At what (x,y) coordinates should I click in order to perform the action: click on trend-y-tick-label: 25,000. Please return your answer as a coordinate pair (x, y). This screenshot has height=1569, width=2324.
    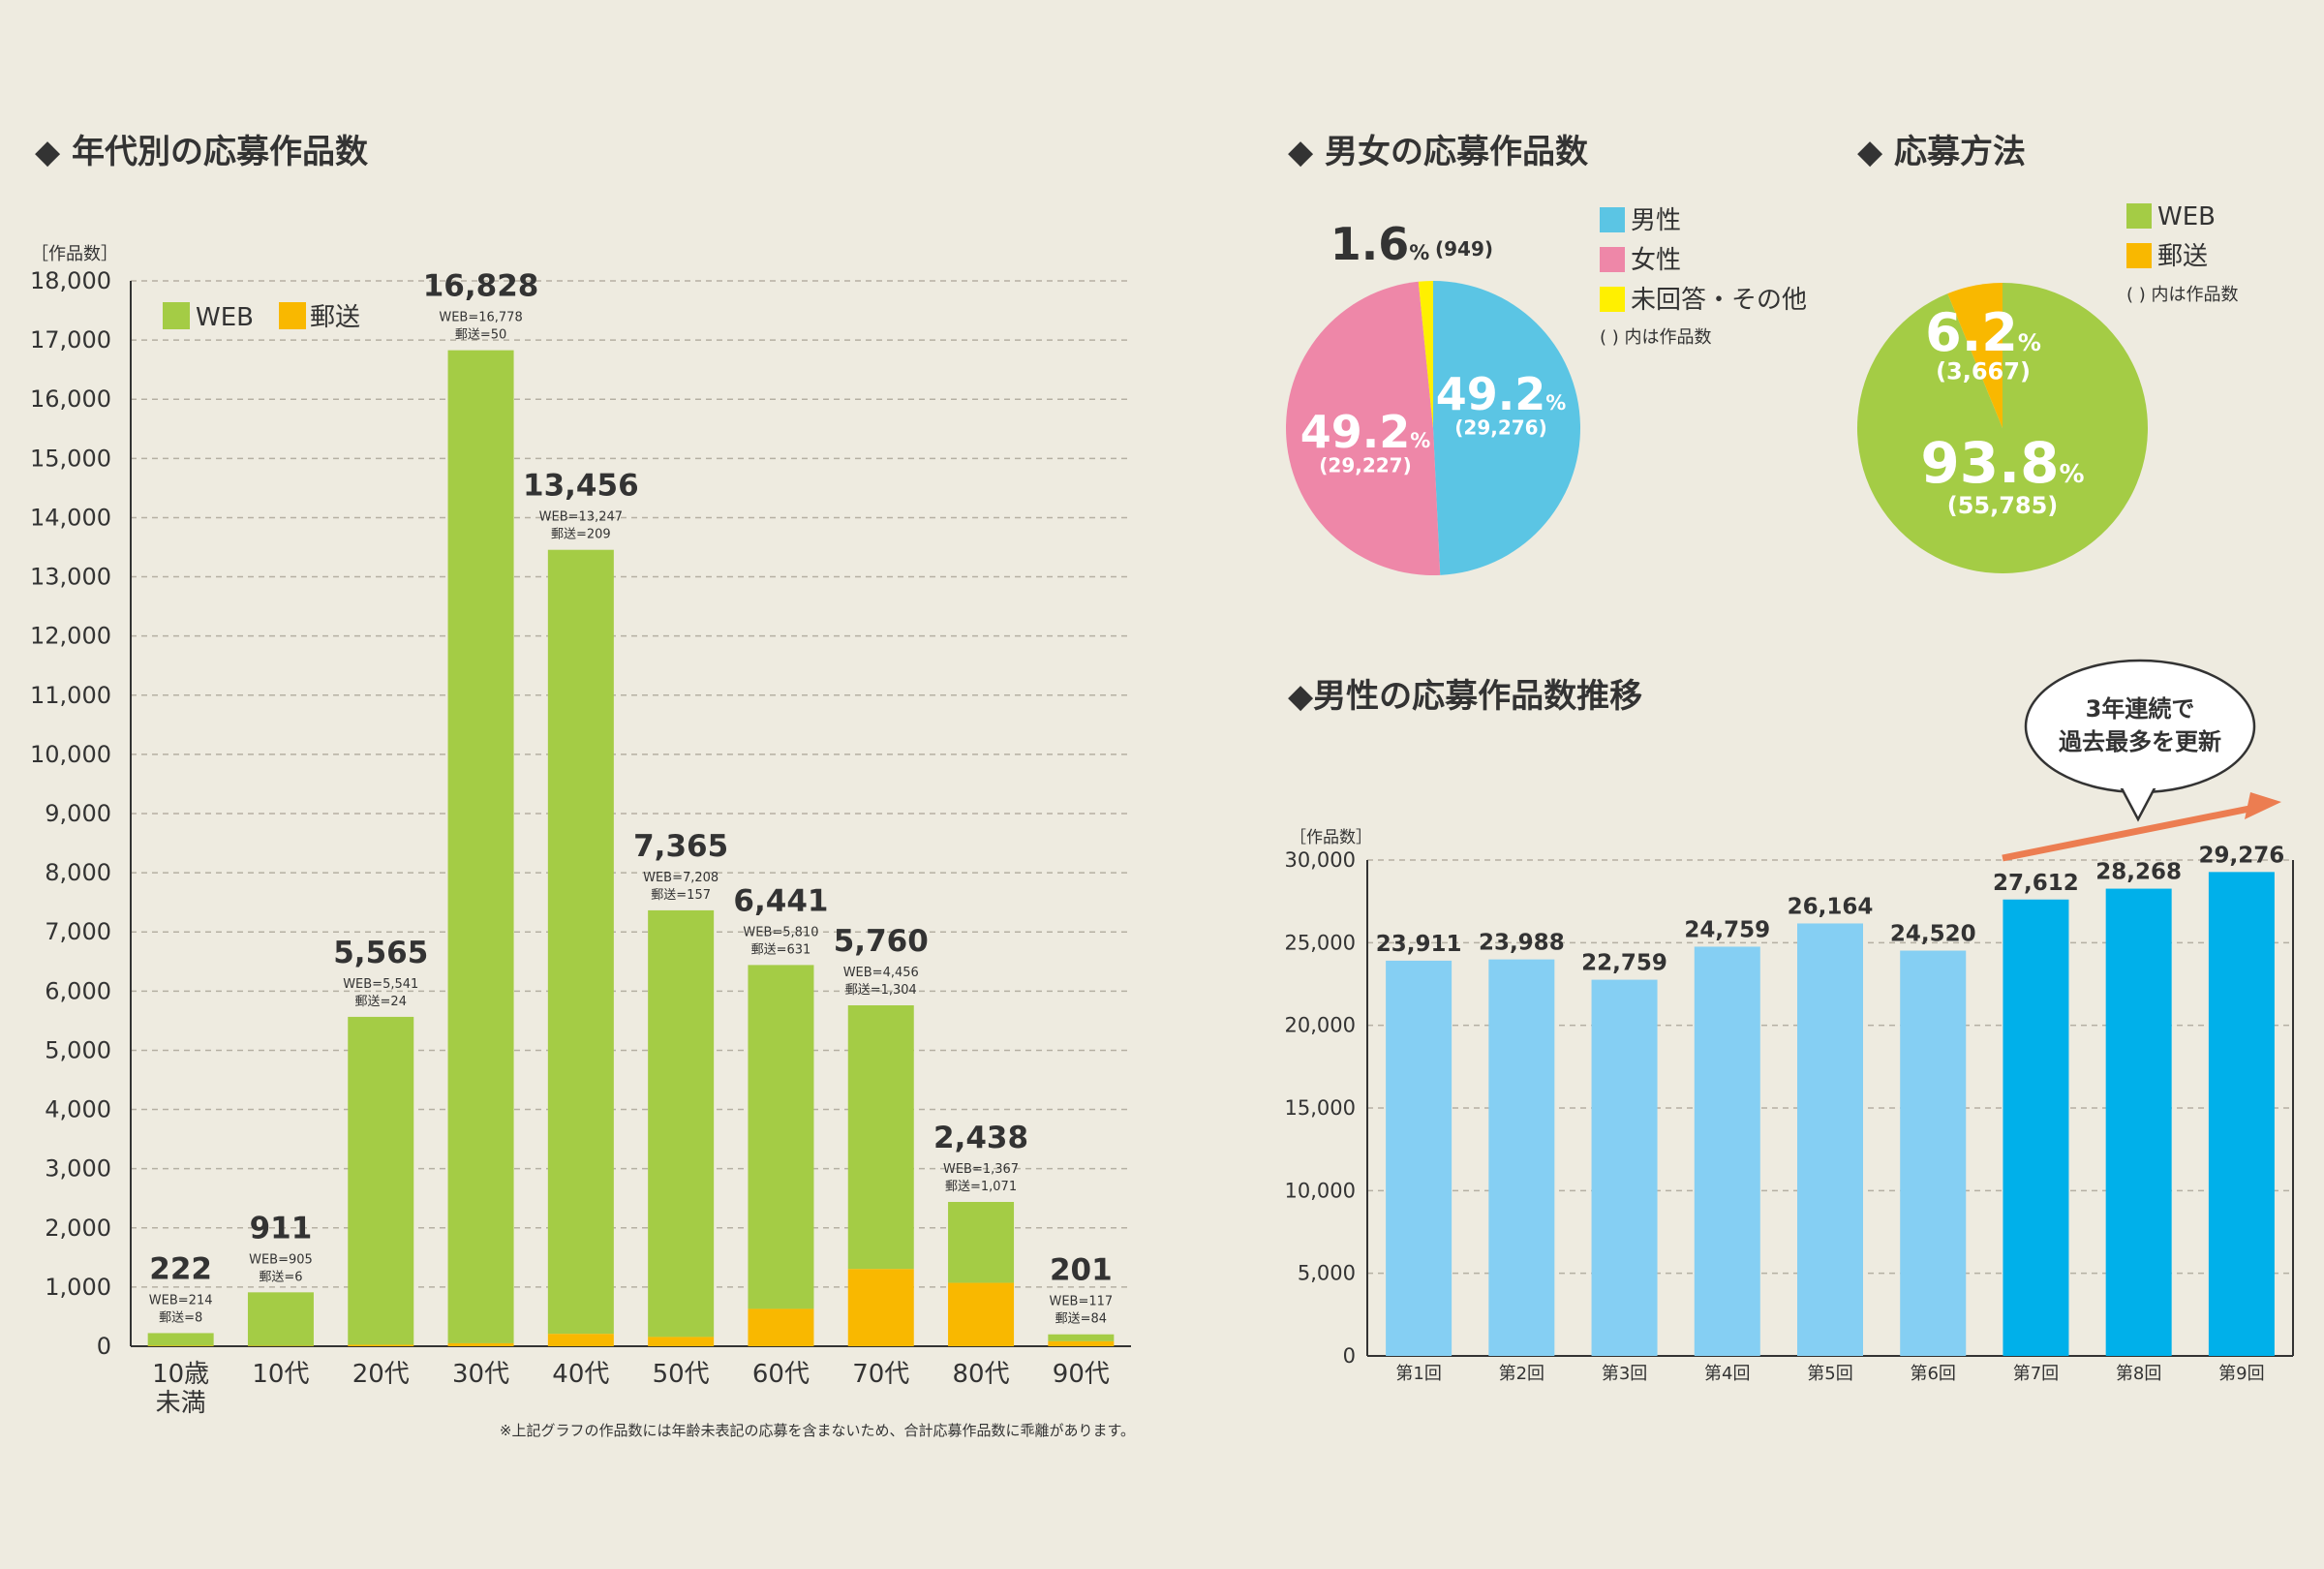
    Looking at the image, I should click on (1321, 942).